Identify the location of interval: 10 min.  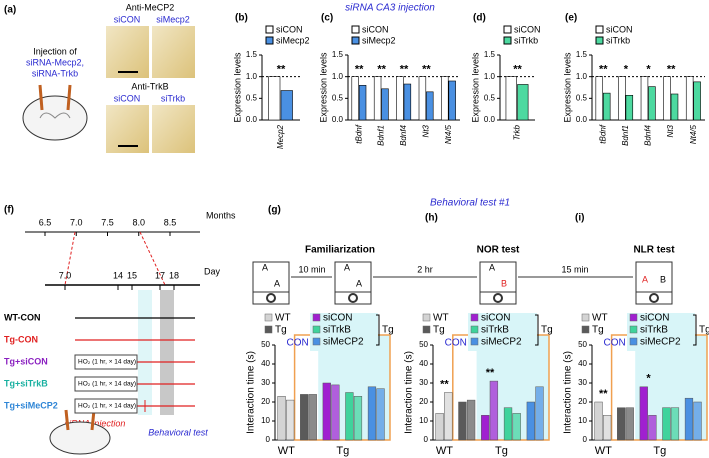
(311, 269).